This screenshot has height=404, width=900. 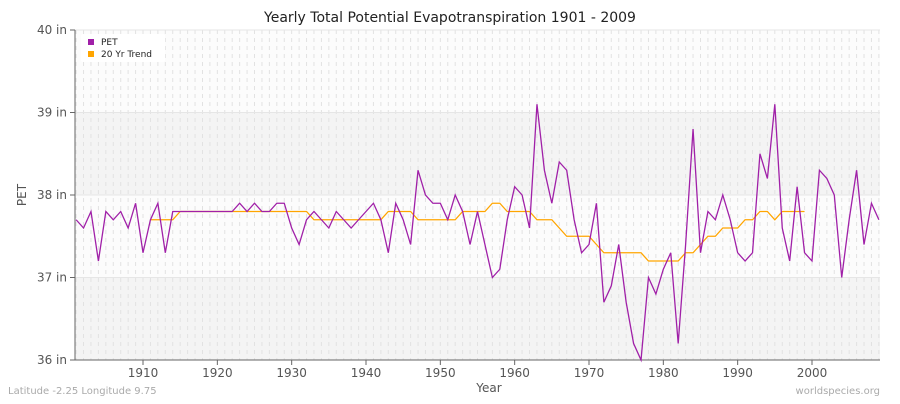 What do you see at coordinates (143, 373) in the screenshot?
I see `x-tick-label: 1910` at bounding box center [143, 373].